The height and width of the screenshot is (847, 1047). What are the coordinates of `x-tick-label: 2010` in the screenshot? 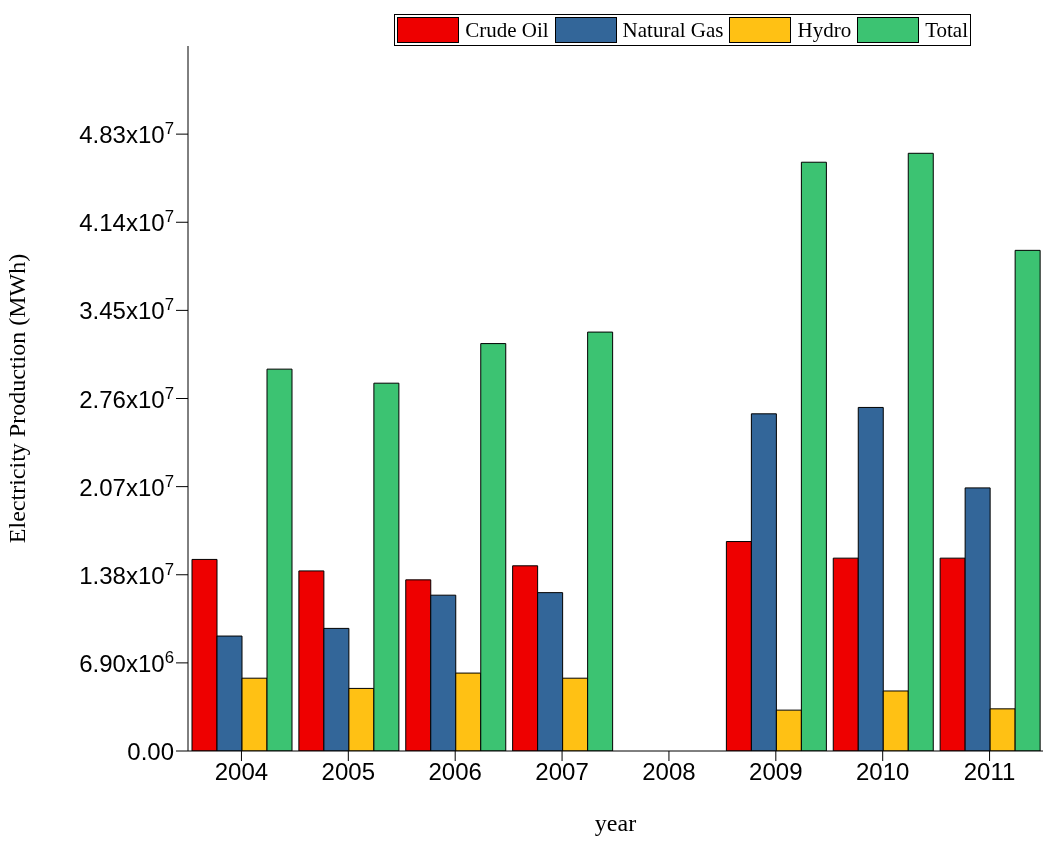 It's located at (882, 772).